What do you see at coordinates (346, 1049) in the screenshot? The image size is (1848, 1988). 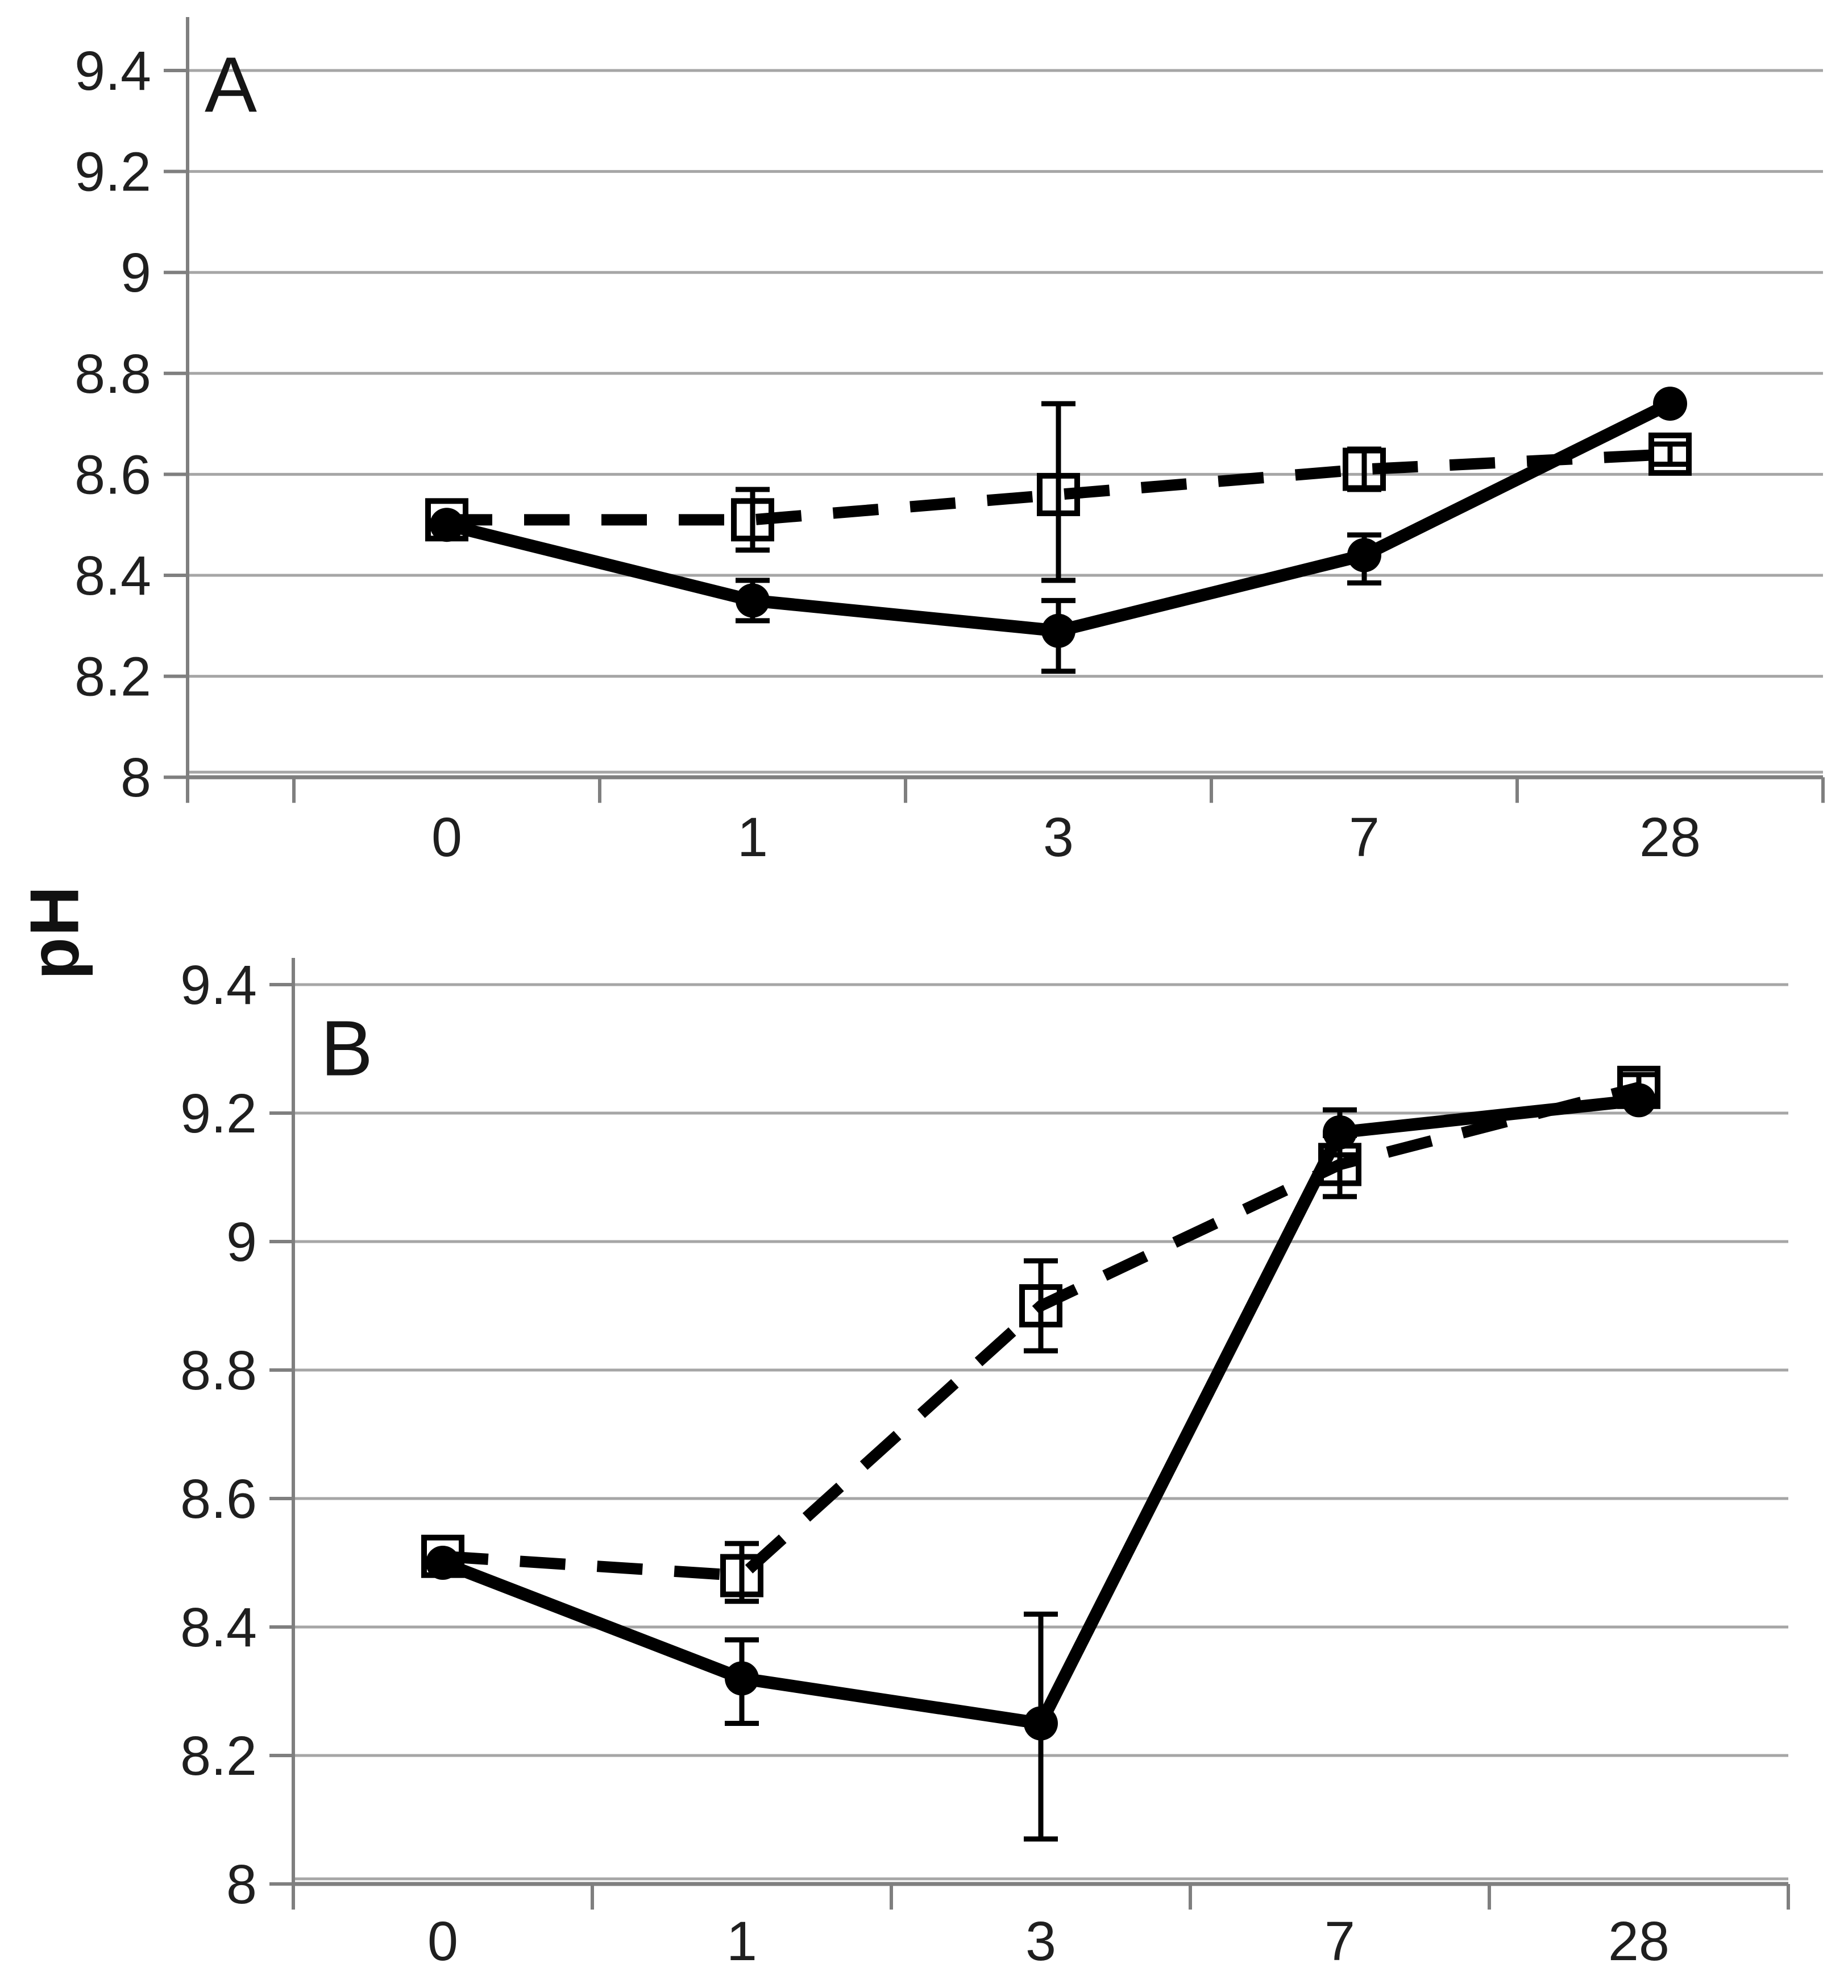 I see `panel-b-label: B` at bounding box center [346, 1049].